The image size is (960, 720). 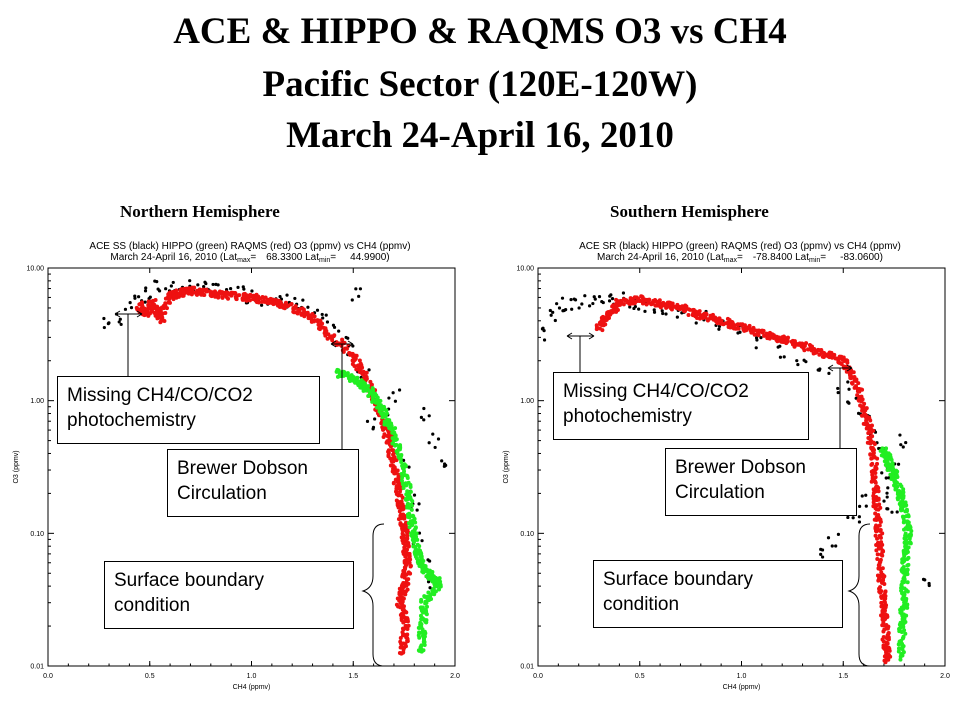 I want to click on callout-surface-boundary-north: Surface boundary condition, so click(x=229, y=595).